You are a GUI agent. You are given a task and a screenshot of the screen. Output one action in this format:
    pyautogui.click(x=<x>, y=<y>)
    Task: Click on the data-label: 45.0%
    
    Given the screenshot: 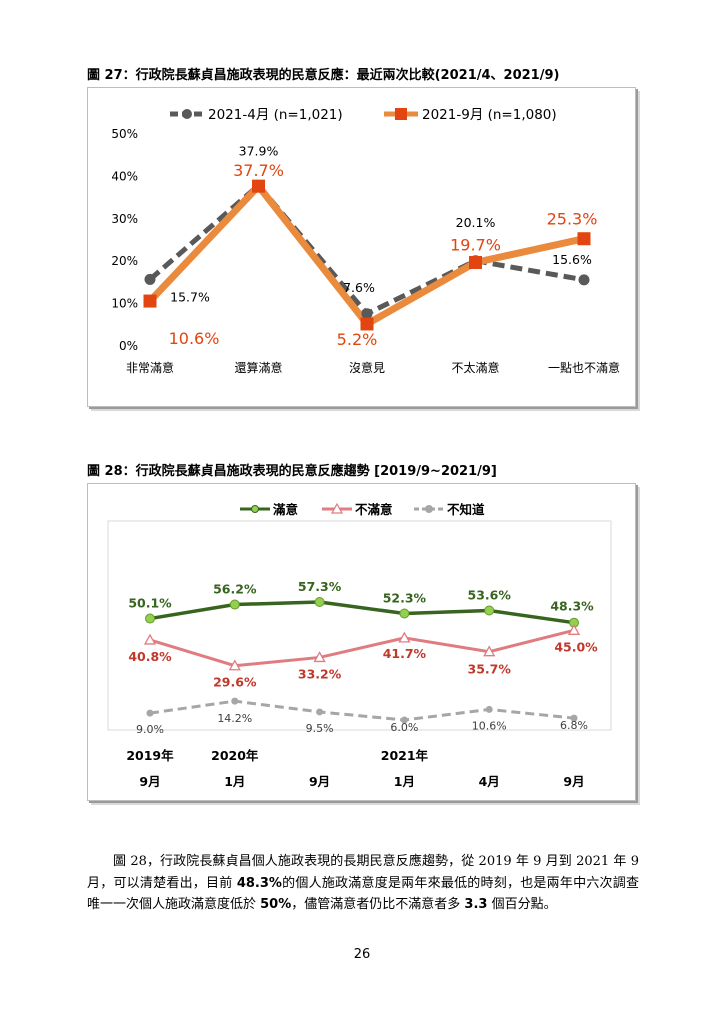 What is the action you would take?
    pyautogui.click(x=576, y=646)
    